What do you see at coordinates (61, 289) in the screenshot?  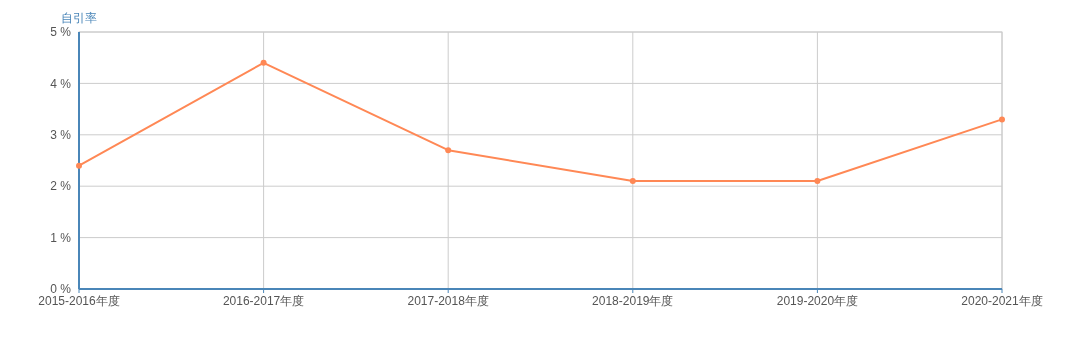 I see `y-tick-label: 0 %` at bounding box center [61, 289].